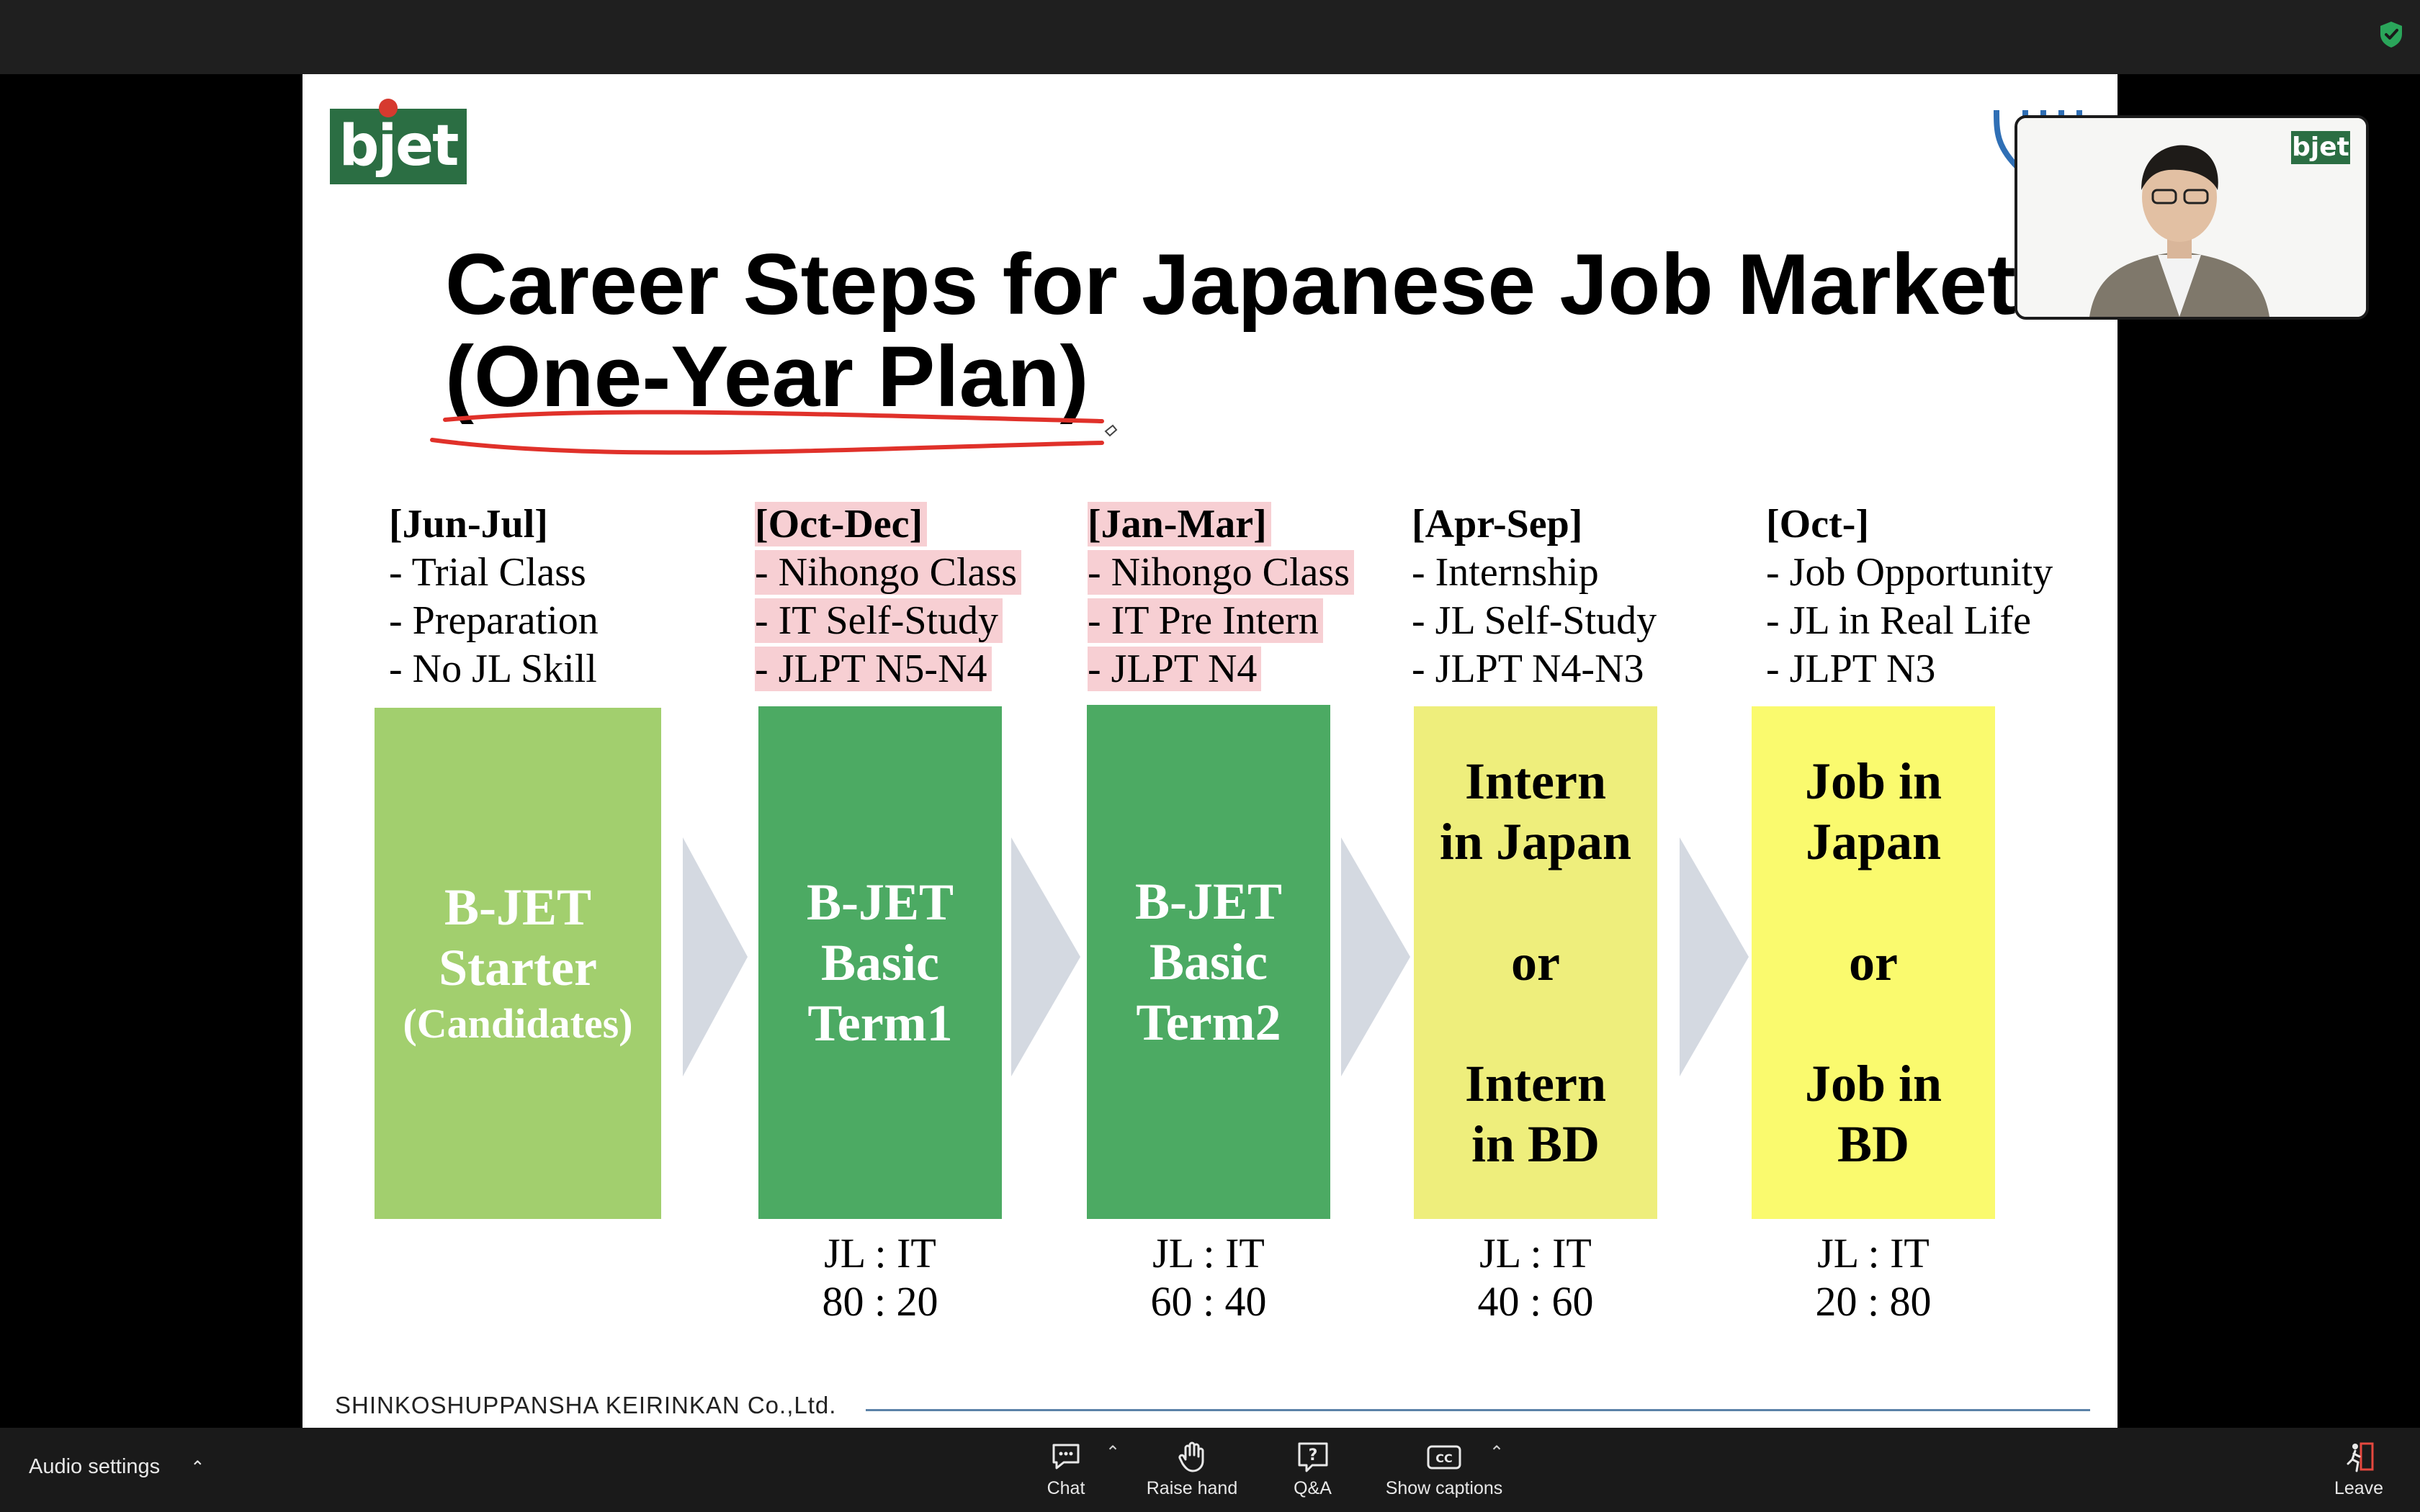  I want to click on ratio-job: JL : IT 20 : 80, so click(1873, 1277).